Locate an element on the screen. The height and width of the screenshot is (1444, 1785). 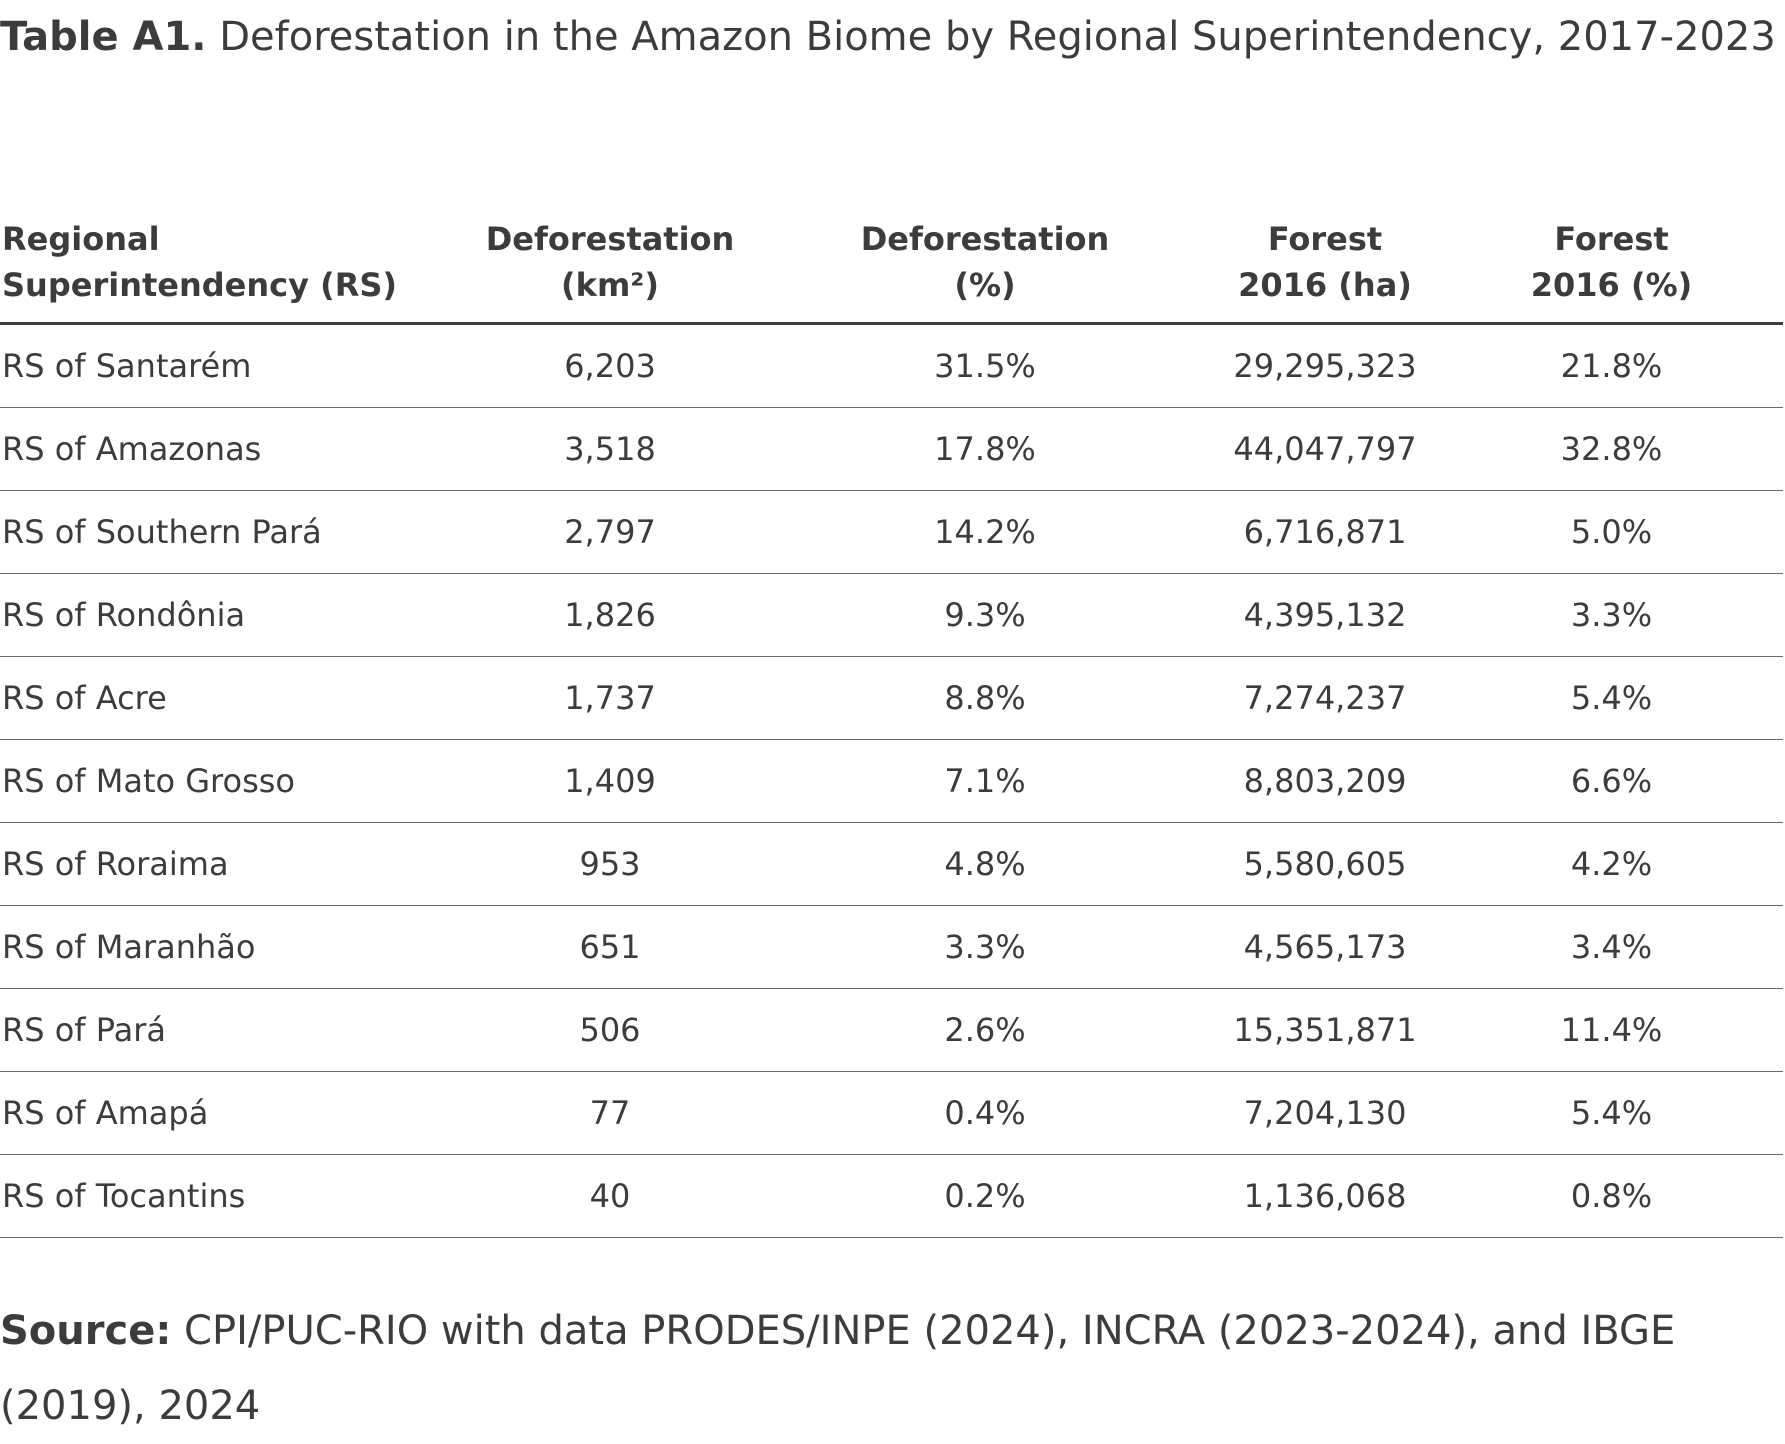
table-row: RS of Acre 1,737 8.8% 7,274,237 5.4% is located at coordinates (891, 698).